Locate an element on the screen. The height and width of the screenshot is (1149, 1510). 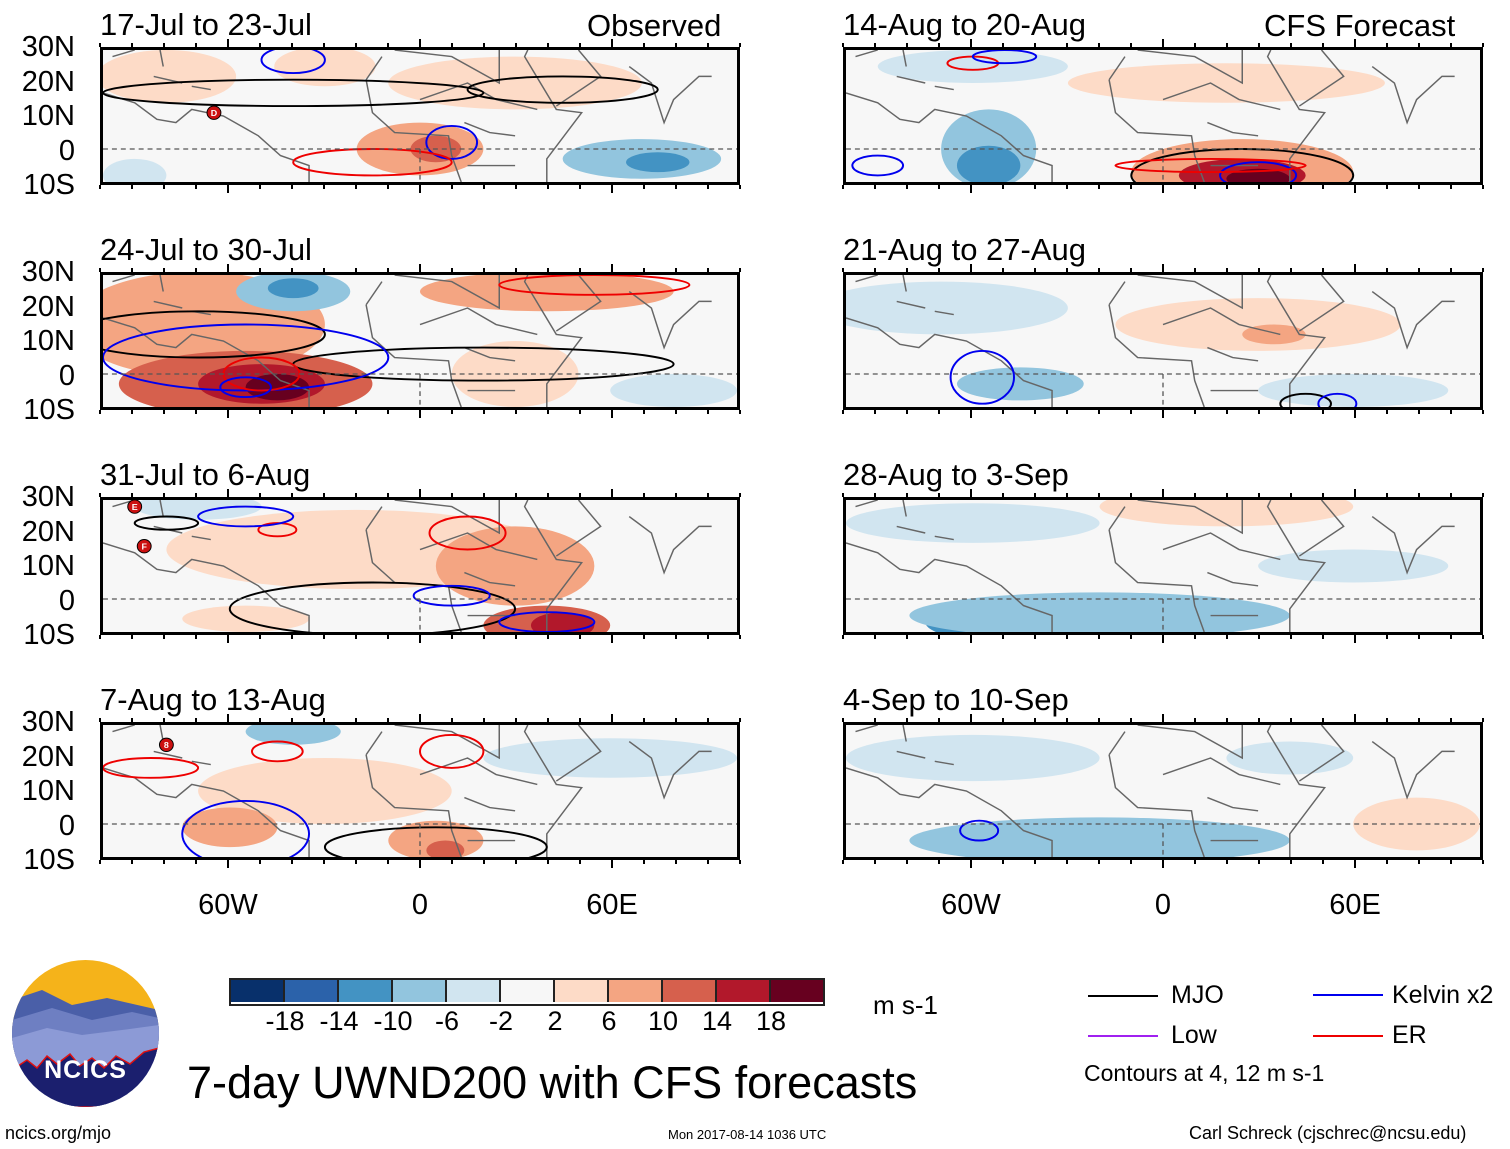
x-tick-label: 60E is located at coordinates (1355, 905).